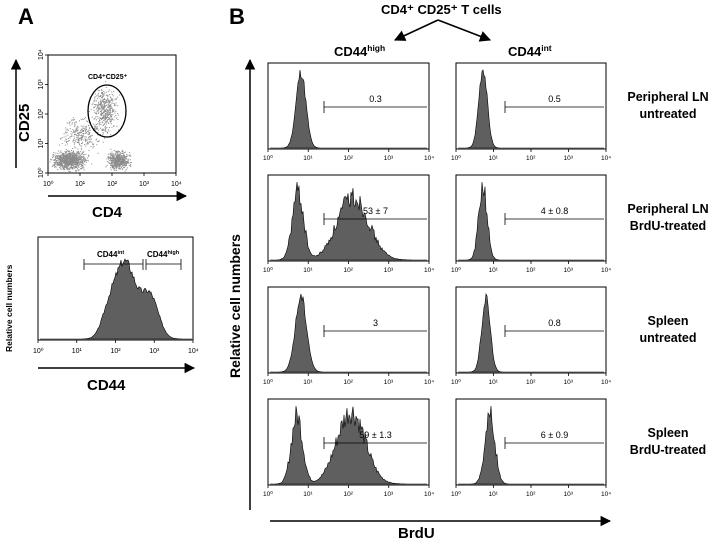  Describe the element at coordinates (416, 30) in the screenshot. I see `arrow-to-high` at that location.